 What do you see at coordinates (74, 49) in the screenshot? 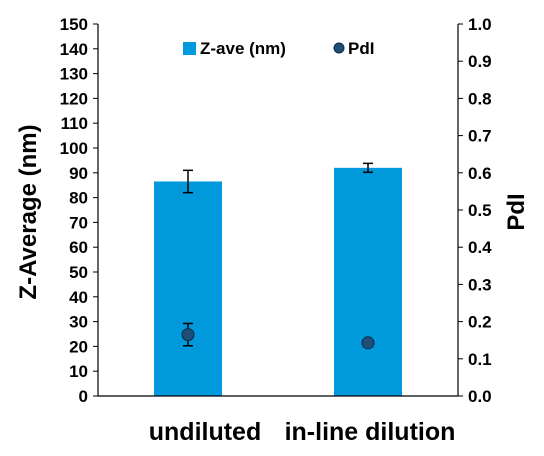
I see `y-tick-label: 140` at bounding box center [74, 49].